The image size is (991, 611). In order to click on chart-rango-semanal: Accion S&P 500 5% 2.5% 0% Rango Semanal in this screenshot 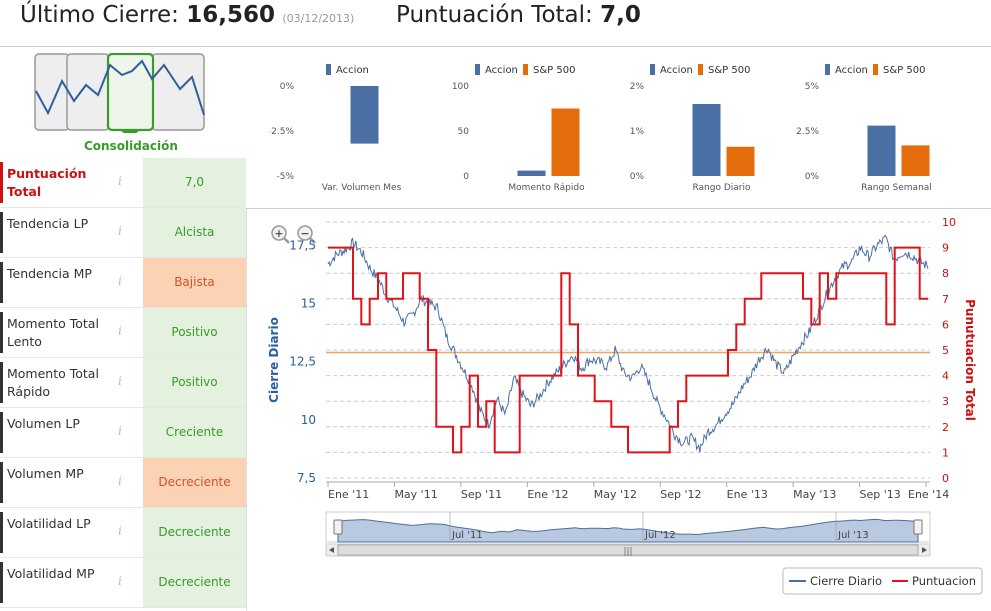, I will do `click(864, 128)`.